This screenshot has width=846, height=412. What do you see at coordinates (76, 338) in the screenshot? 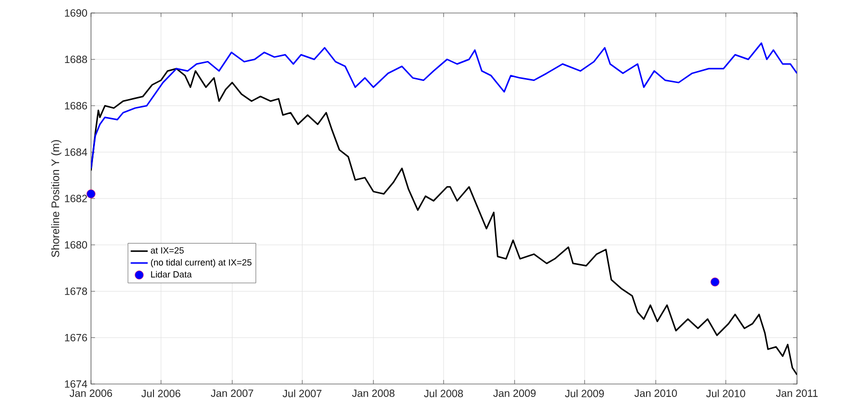
I see `y-tick-label: 1676` at bounding box center [76, 338].